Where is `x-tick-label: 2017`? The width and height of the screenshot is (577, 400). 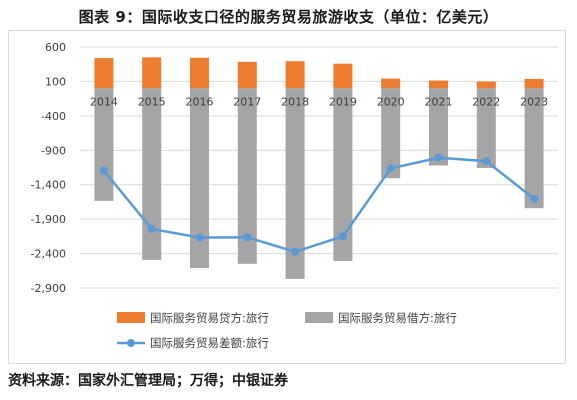 x-tick-label: 2017 is located at coordinates (247, 101).